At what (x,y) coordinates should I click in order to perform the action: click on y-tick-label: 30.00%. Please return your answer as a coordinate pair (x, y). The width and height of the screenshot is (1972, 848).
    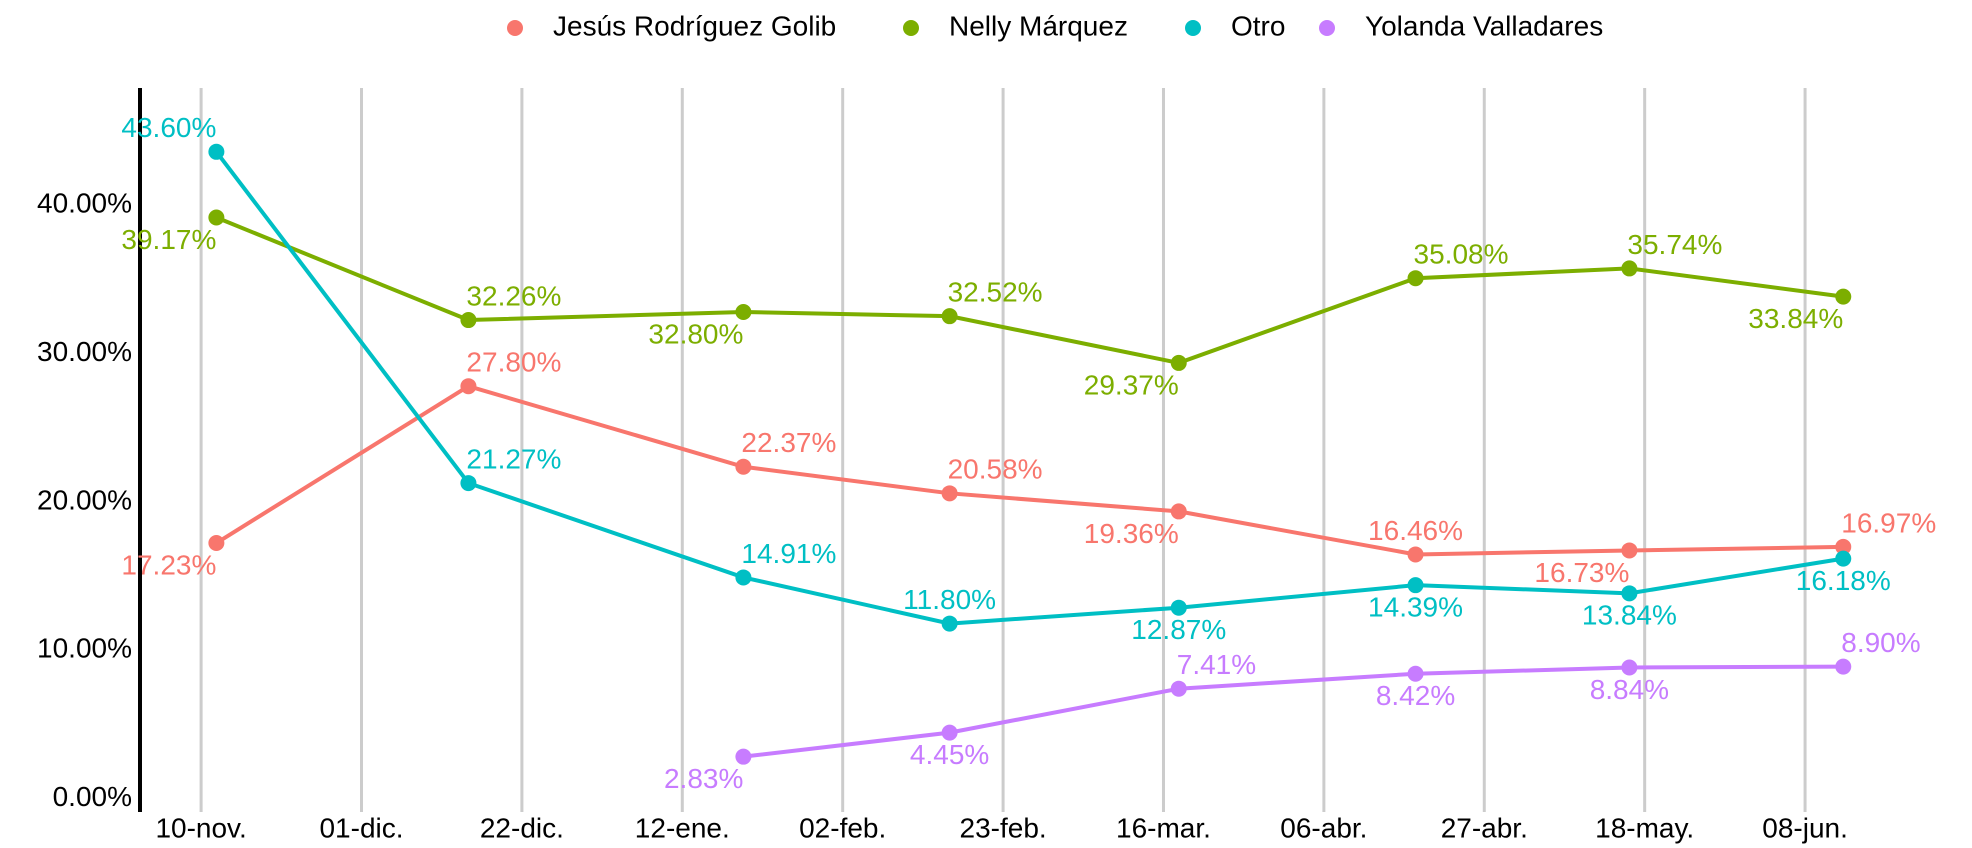
    Looking at the image, I should click on (84, 351).